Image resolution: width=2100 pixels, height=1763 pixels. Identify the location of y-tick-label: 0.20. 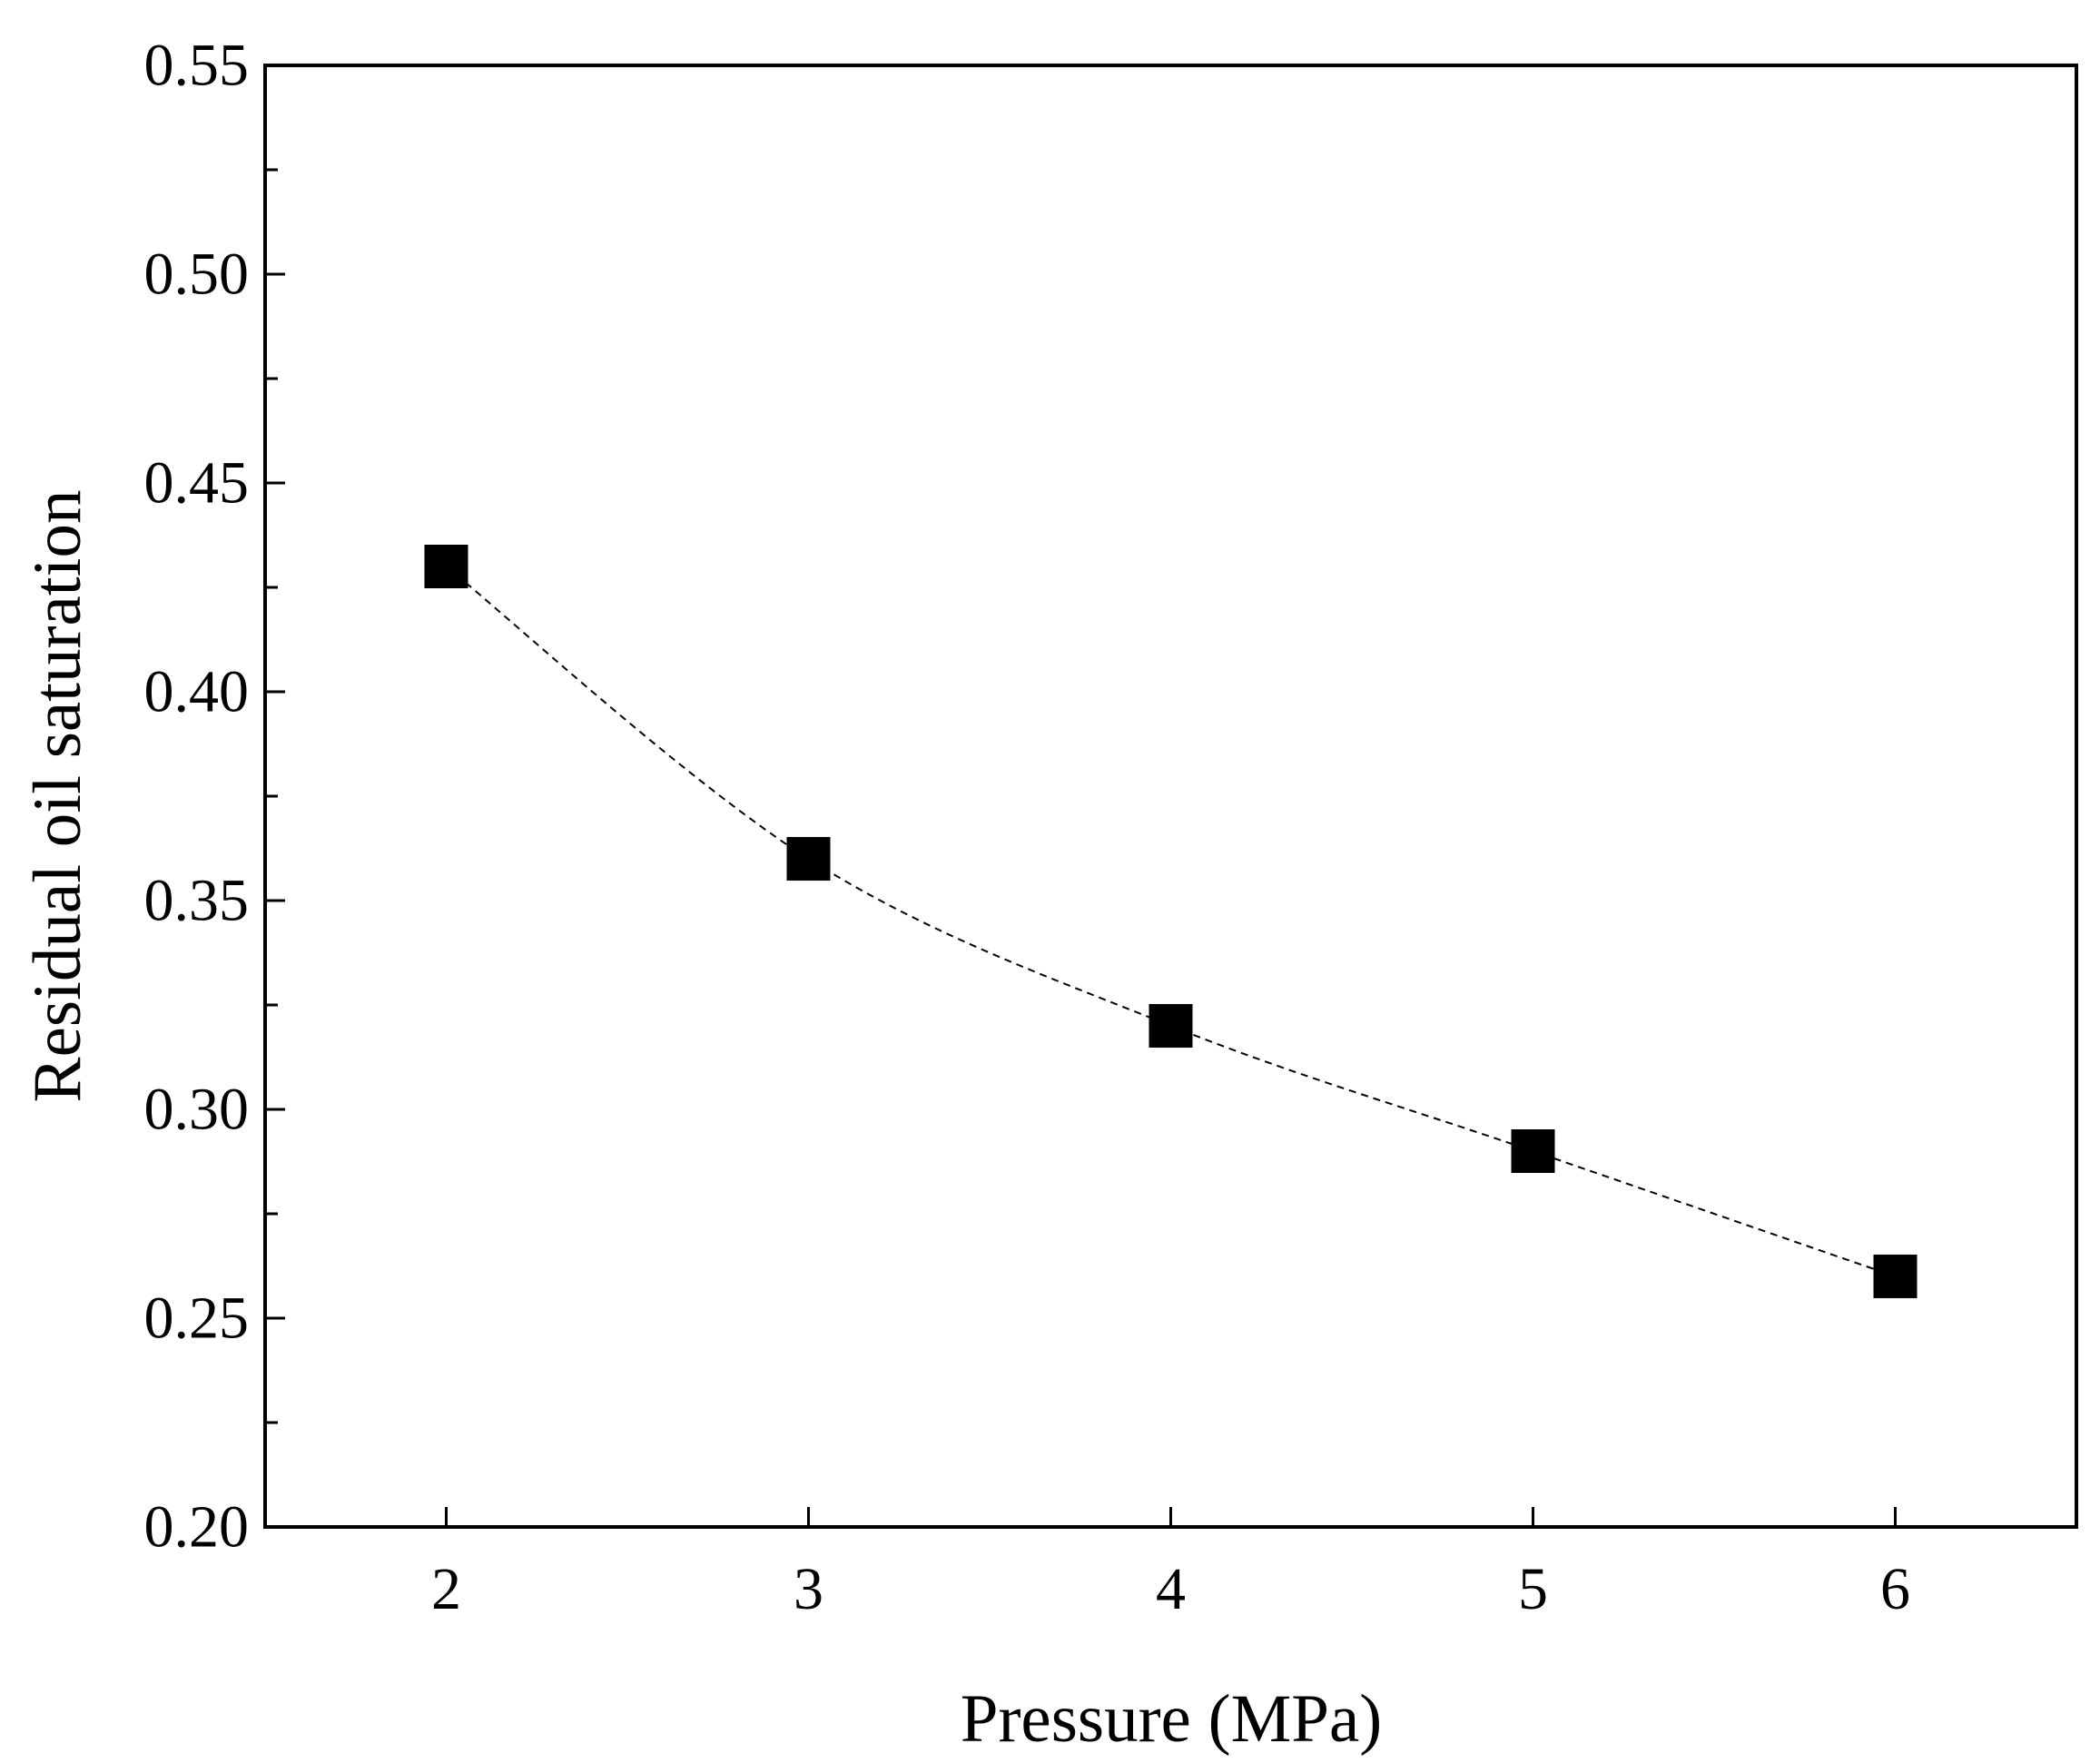
(197, 1527).